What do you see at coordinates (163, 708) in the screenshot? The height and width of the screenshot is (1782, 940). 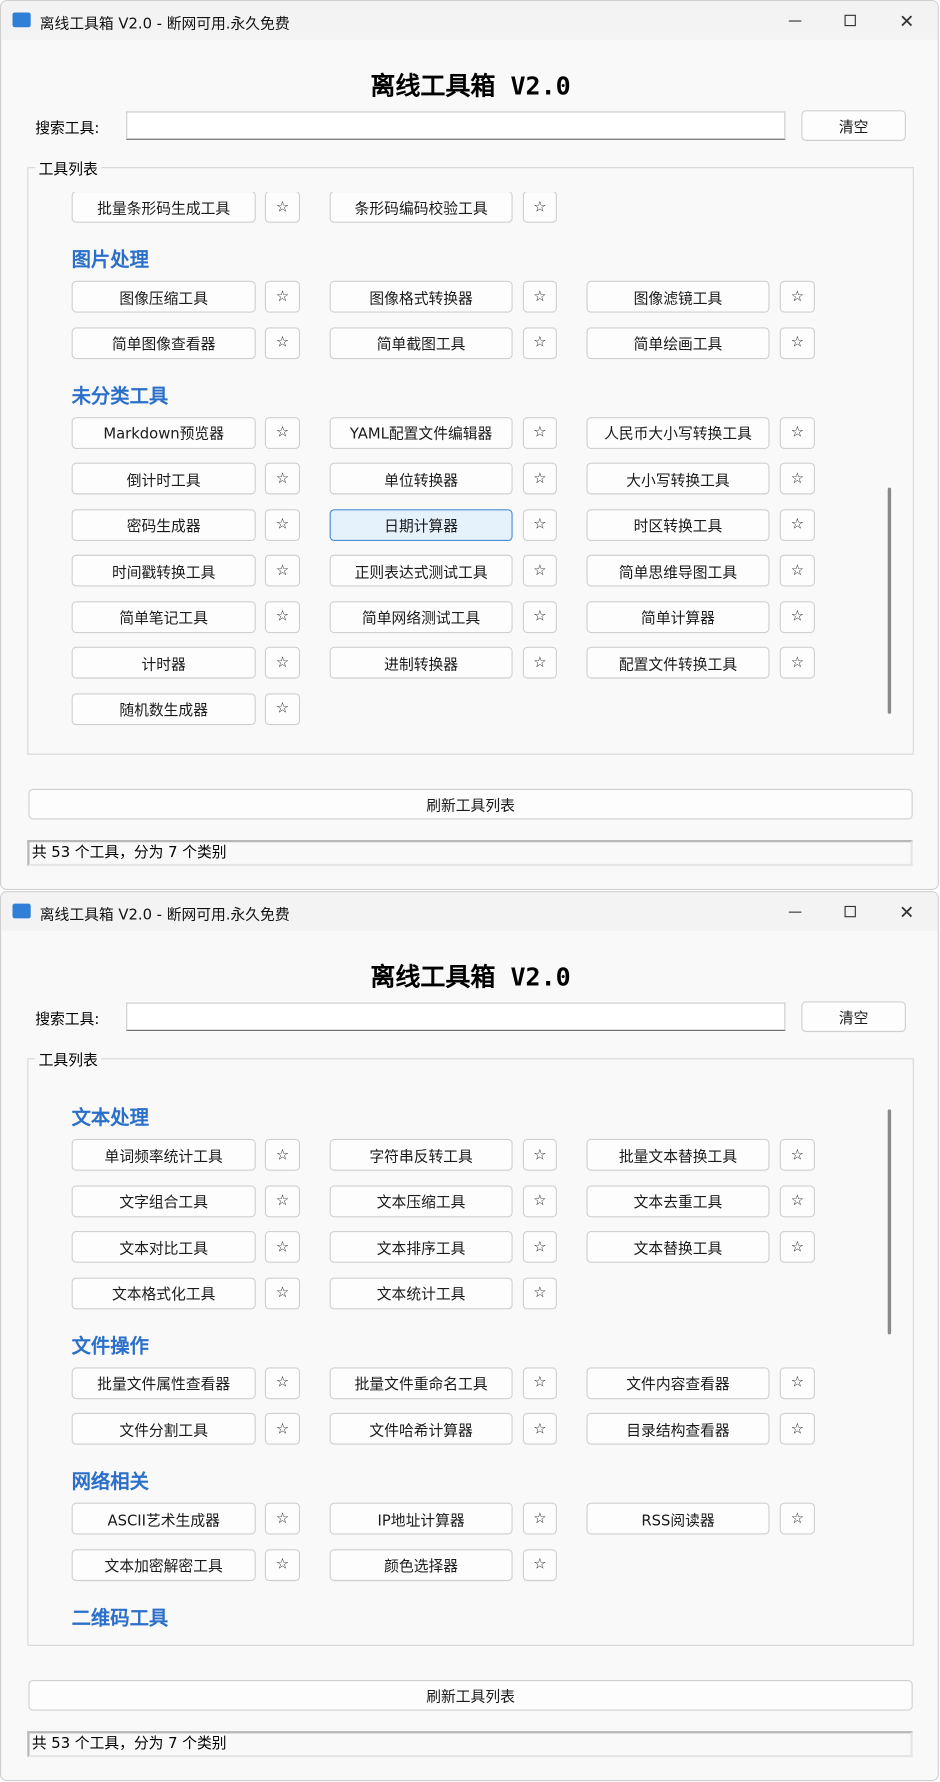 I see `tool-button: 随机数生成器` at bounding box center [163, 708].